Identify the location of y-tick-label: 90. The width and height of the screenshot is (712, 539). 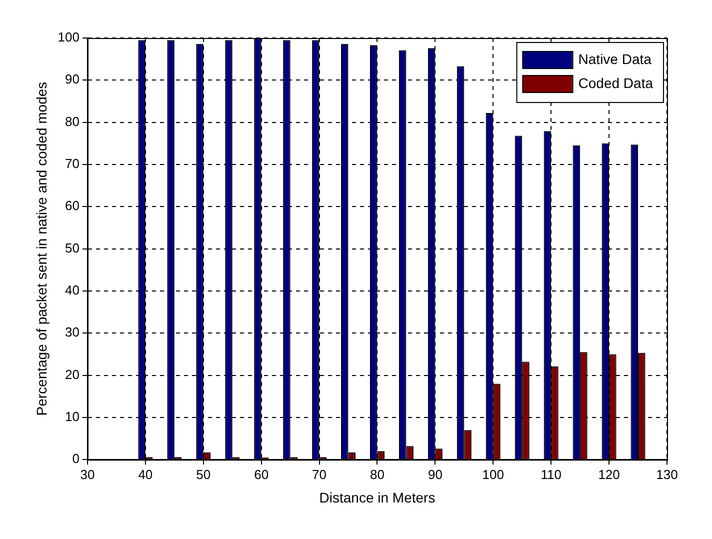
(72, 79).